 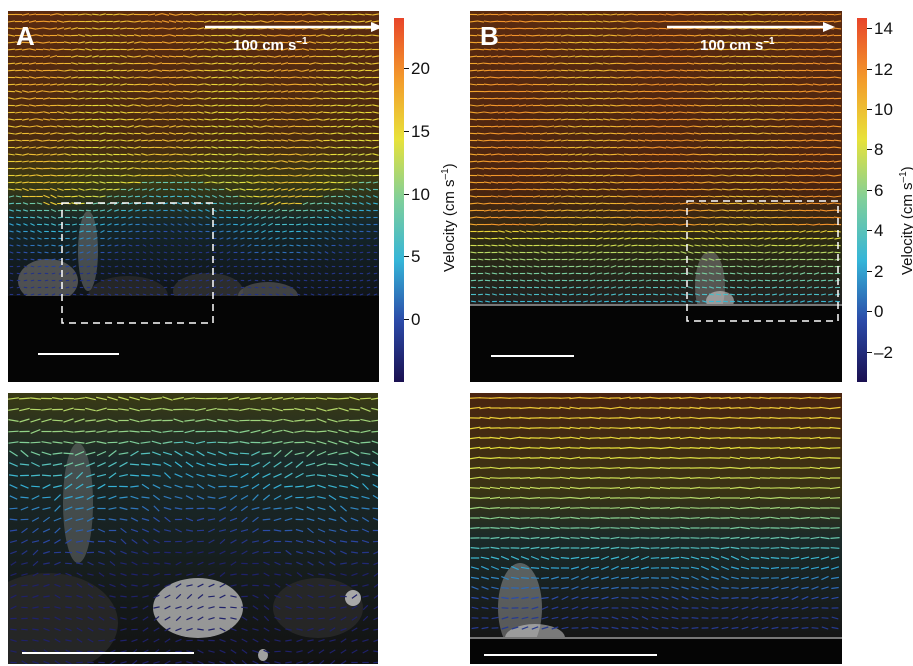 What do you see at coordinates (193, 339) in the screenshot?
I see `floor` at bounding box center [193, 339].